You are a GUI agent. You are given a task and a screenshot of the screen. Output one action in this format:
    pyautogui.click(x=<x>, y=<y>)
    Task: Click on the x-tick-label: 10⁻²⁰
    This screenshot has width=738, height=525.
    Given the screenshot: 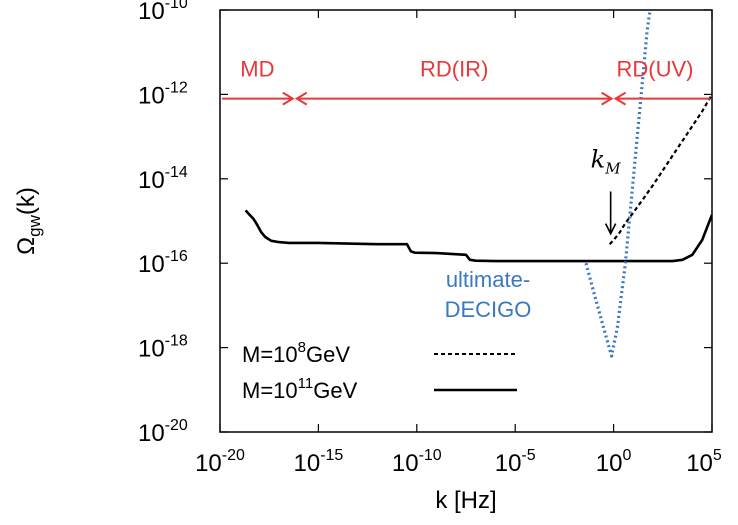 What is the action you would take?
    pyautogui.click(x=220, y=462)
    